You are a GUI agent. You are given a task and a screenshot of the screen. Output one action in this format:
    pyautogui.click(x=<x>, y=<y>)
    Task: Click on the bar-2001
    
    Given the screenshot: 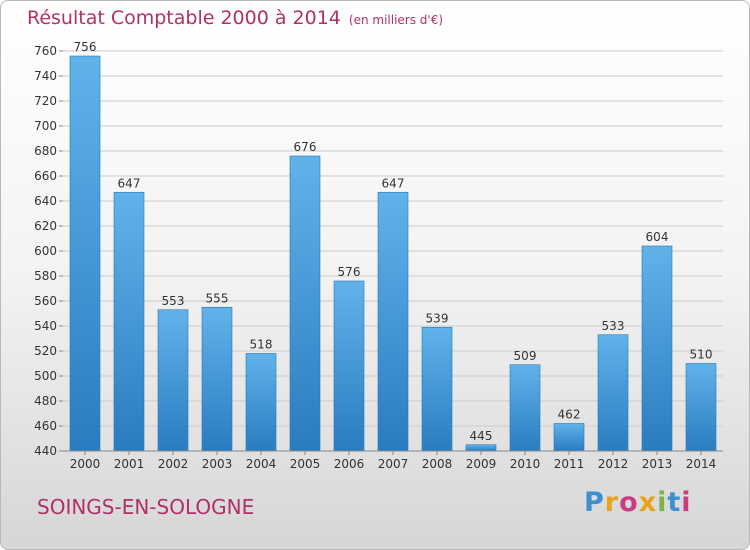 What is the action you would take?
    pyautogui.click(x=129, y=321)
    